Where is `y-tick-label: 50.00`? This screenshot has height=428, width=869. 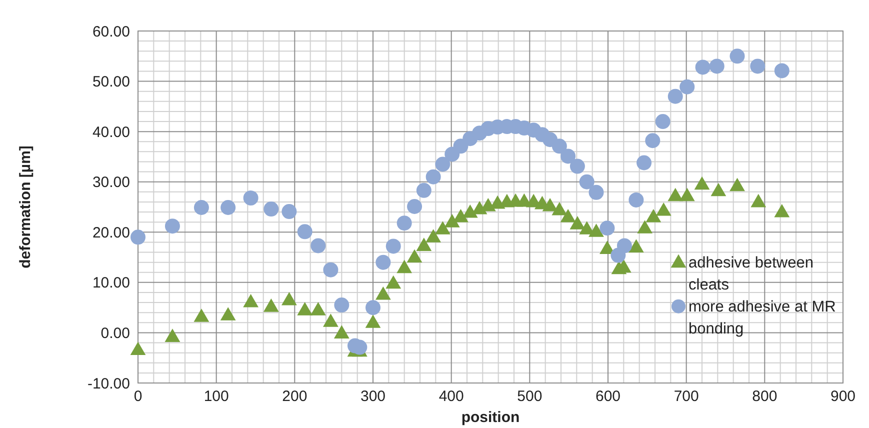 y-tick-label: 50.00 is located at coordinates (111, 82).